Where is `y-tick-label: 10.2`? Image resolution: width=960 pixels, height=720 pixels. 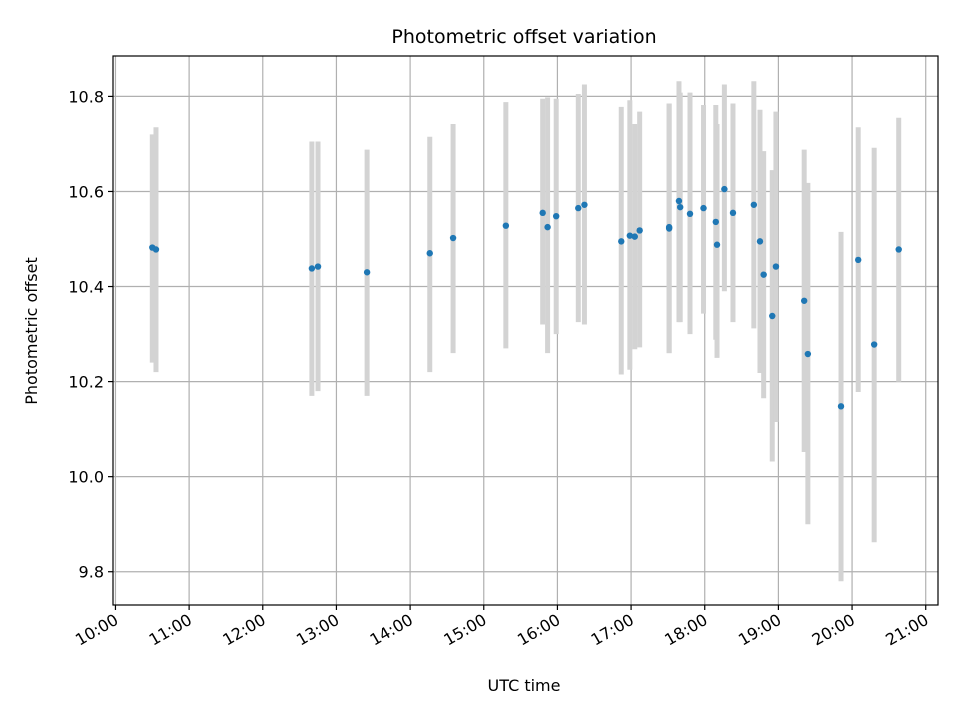
y-tick-label: 10.2 is located at coordinates (86, 382).